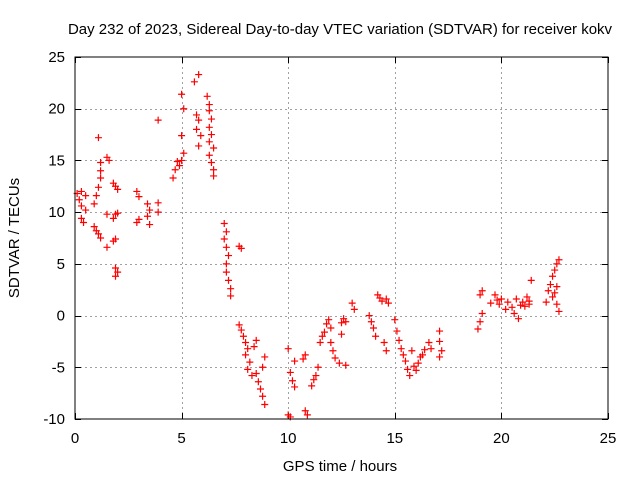 The width and height of the screenshot is (640, 480). What do you see at coordinates (344, 438) in the screenshot?
I see `x-axis-tick-labels: 0 5 10 15 20 25` at bounding box center [344, 438].